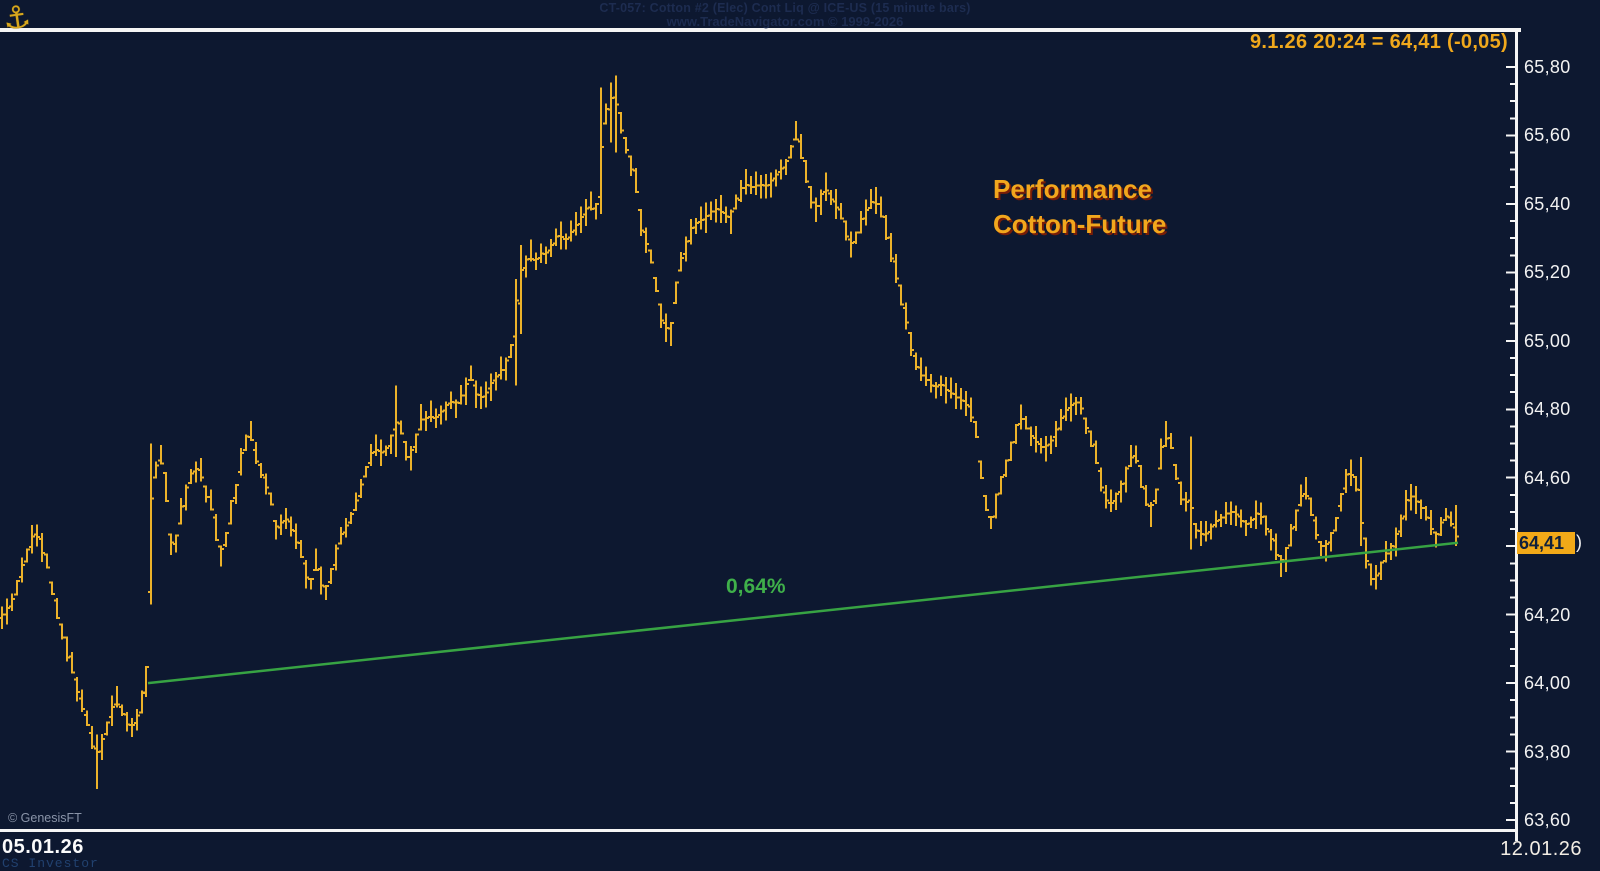 Image resolution: width=1600 pixels, height=871 pixels. Describe the element at coordinates (1547, 272) in the screenshot. I see `y-axis-label: 65,20` at that location.